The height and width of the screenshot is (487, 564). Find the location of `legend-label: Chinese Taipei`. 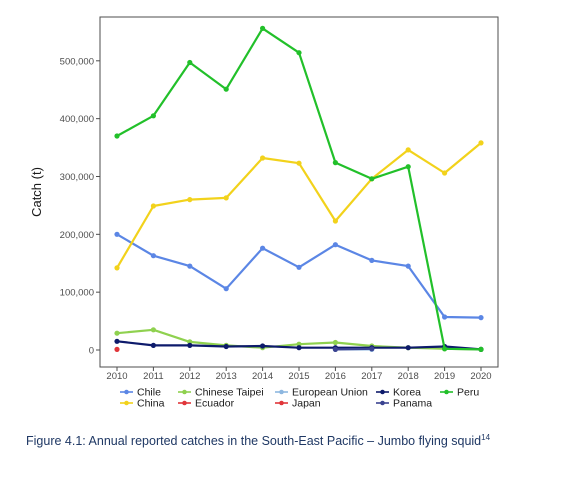

legend-label: Chinese Taipei is located at coordinates (229, 393).